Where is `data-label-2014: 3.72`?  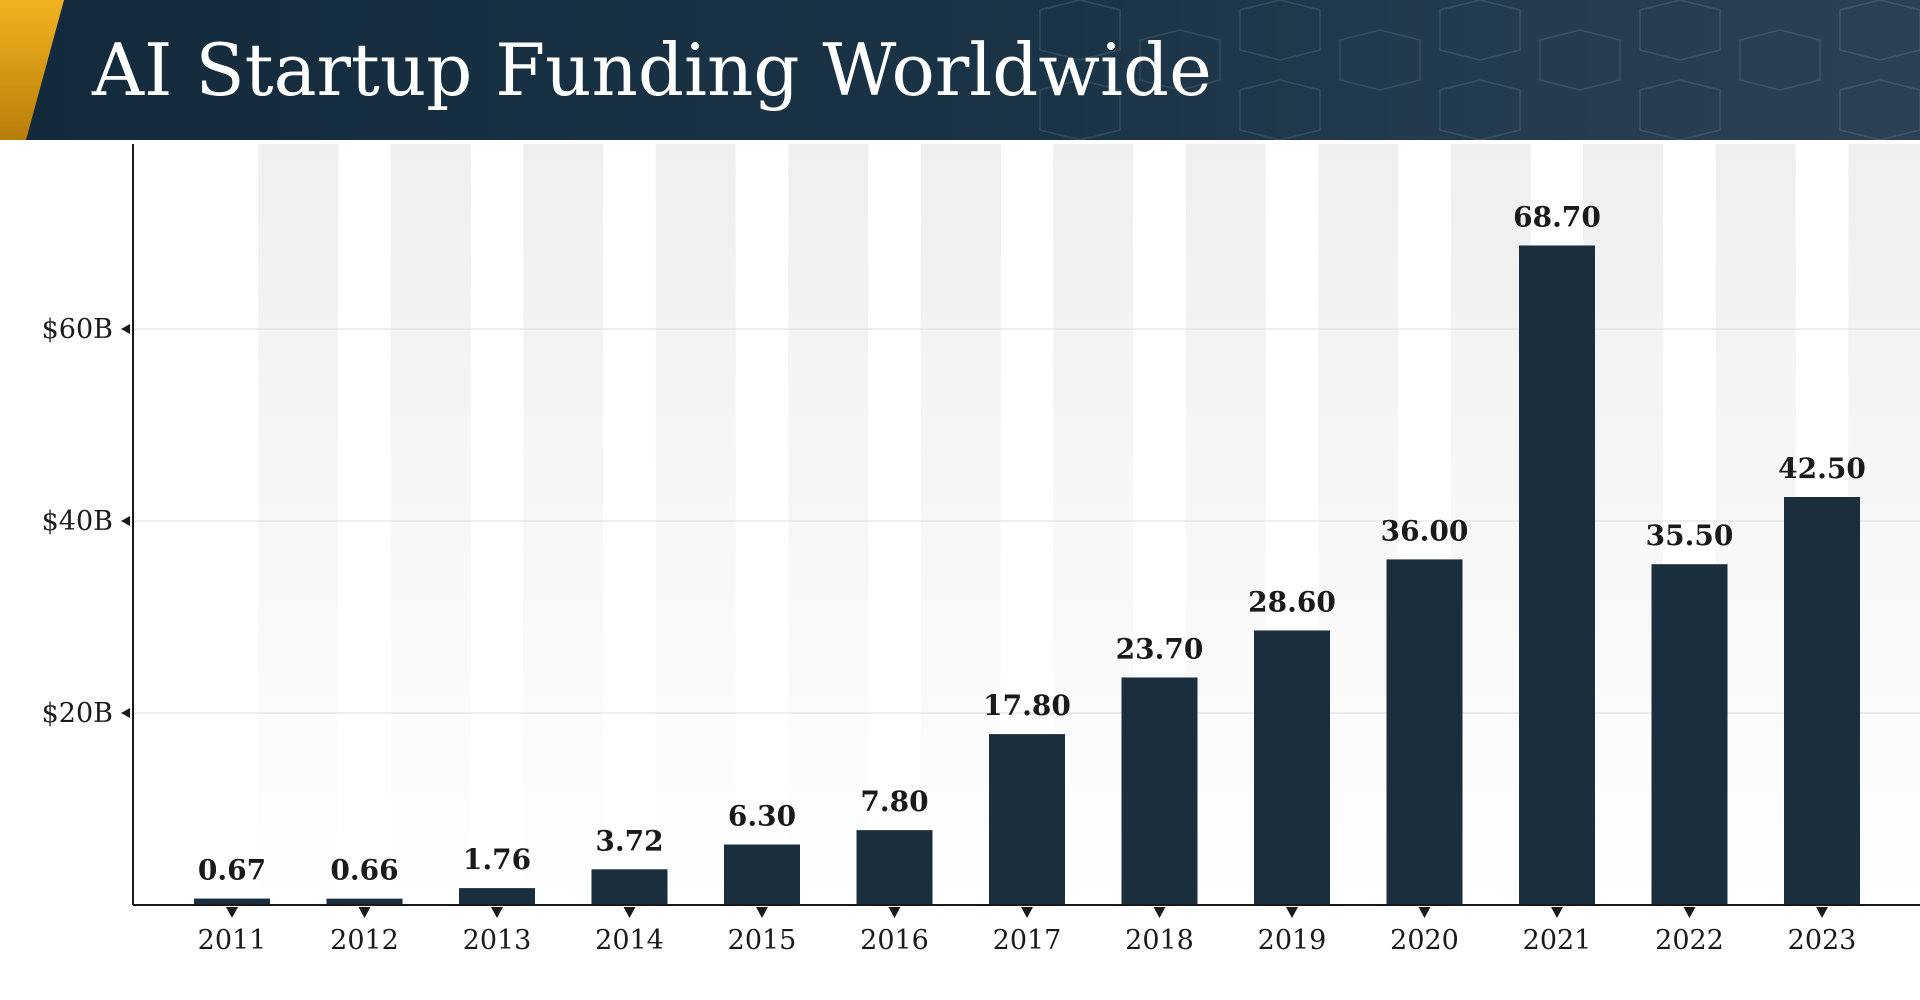 data-label-2014: 3.72 is located at coordinates (629, 840).